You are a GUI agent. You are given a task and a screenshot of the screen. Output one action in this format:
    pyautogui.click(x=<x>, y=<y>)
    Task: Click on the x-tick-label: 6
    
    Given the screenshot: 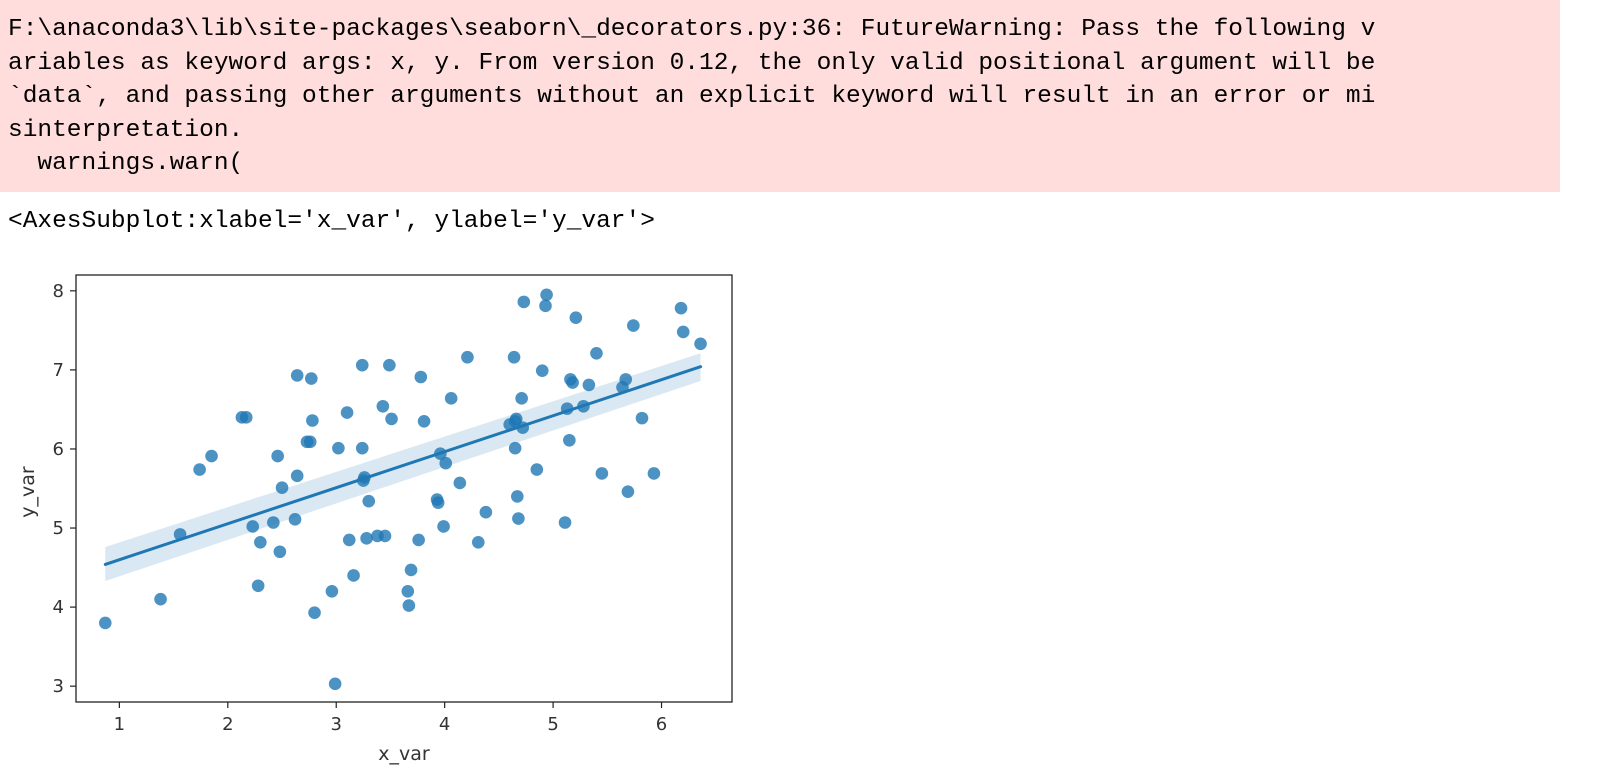 What is the action you would take?
    pyautogui.click(x=661, y=724)
    